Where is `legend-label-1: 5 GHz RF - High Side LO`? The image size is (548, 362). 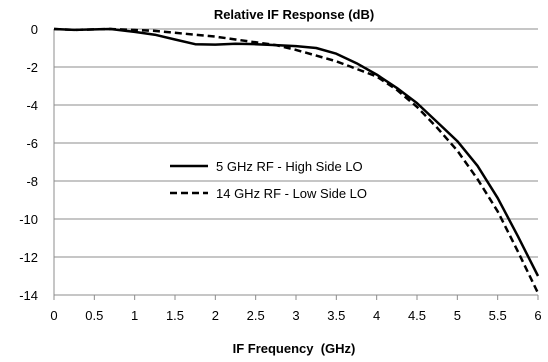
legend-label-1: 5 GHz RF - High Side LO is located at coordinates (289, 166).